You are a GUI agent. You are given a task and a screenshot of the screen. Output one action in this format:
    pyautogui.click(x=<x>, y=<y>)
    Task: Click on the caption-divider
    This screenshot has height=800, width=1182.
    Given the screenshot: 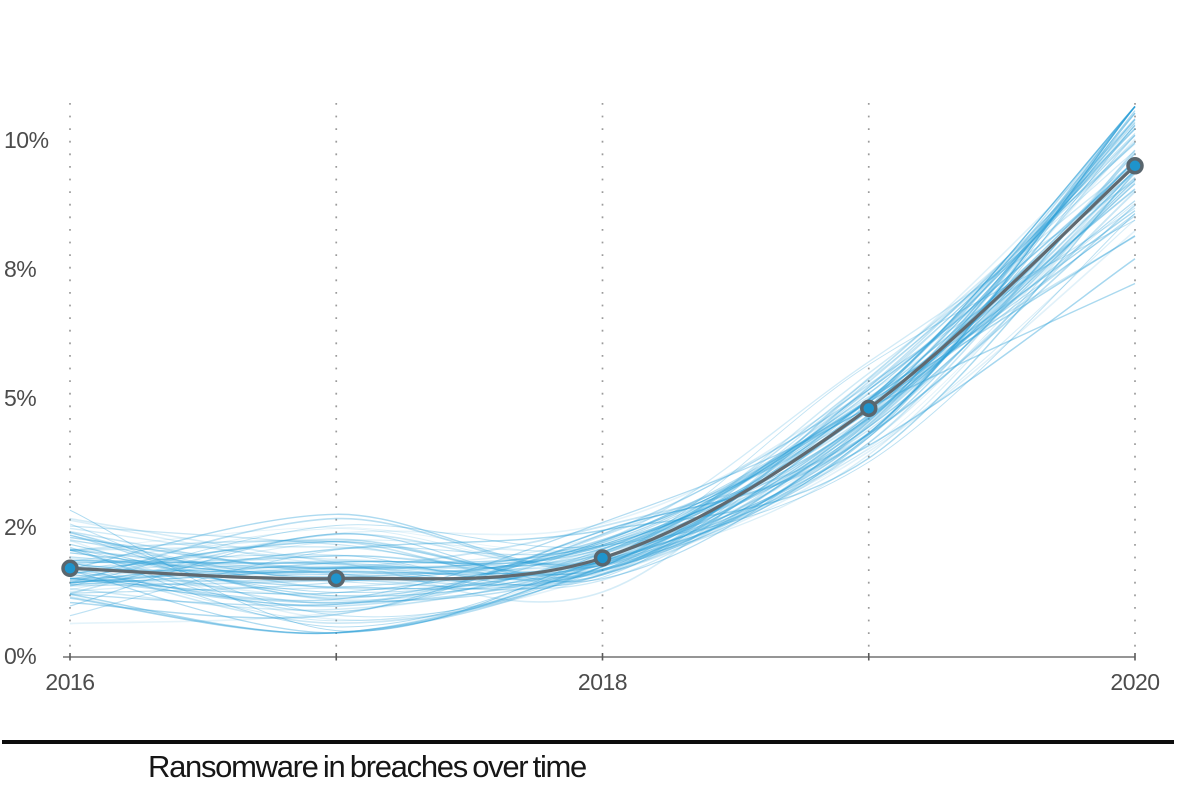 What is the action you would take?
    pyautogui.click(x=588, y=742)
    